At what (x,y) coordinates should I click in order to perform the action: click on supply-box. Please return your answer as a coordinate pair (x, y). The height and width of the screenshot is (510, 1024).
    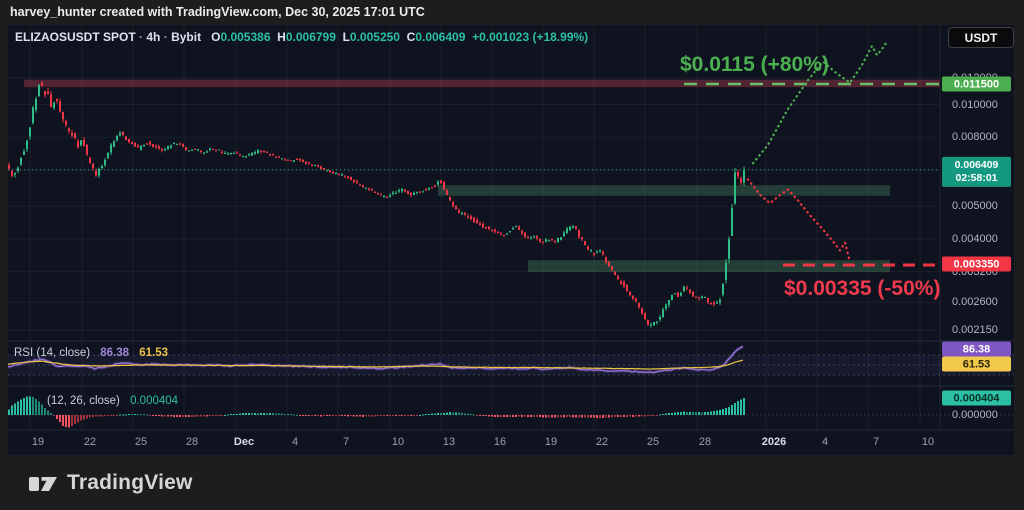
    Looking at the image, I should click on (664, 190).